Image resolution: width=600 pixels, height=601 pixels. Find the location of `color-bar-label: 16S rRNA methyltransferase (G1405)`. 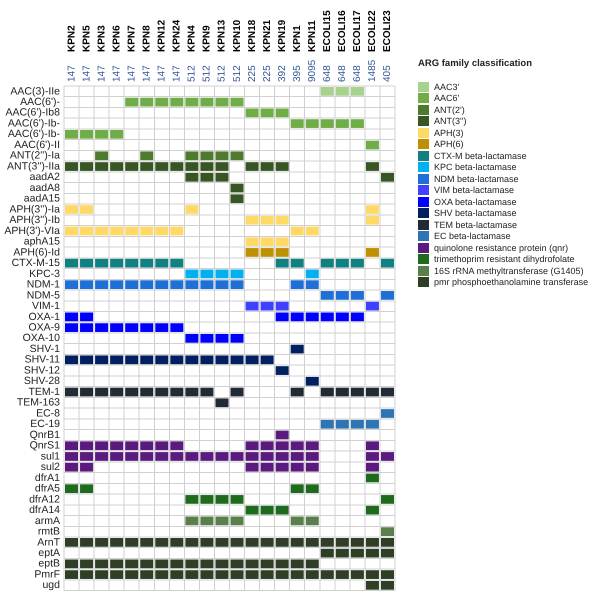

color-bar-label: 16S rRNA methyltransferase (G1405) is located at coordinates (509, 271).